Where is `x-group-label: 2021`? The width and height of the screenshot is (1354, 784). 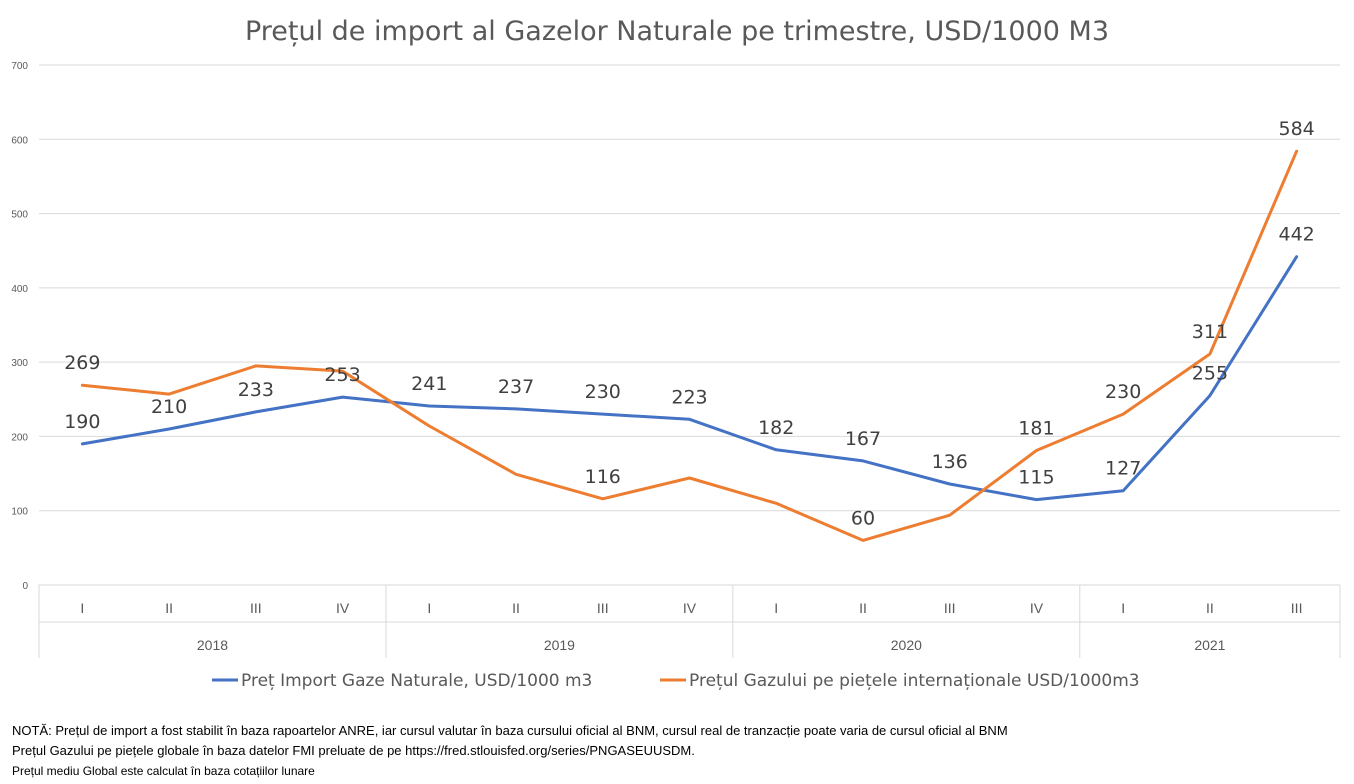 x-group-label: 2021 is located at coordinates (1209, 645).